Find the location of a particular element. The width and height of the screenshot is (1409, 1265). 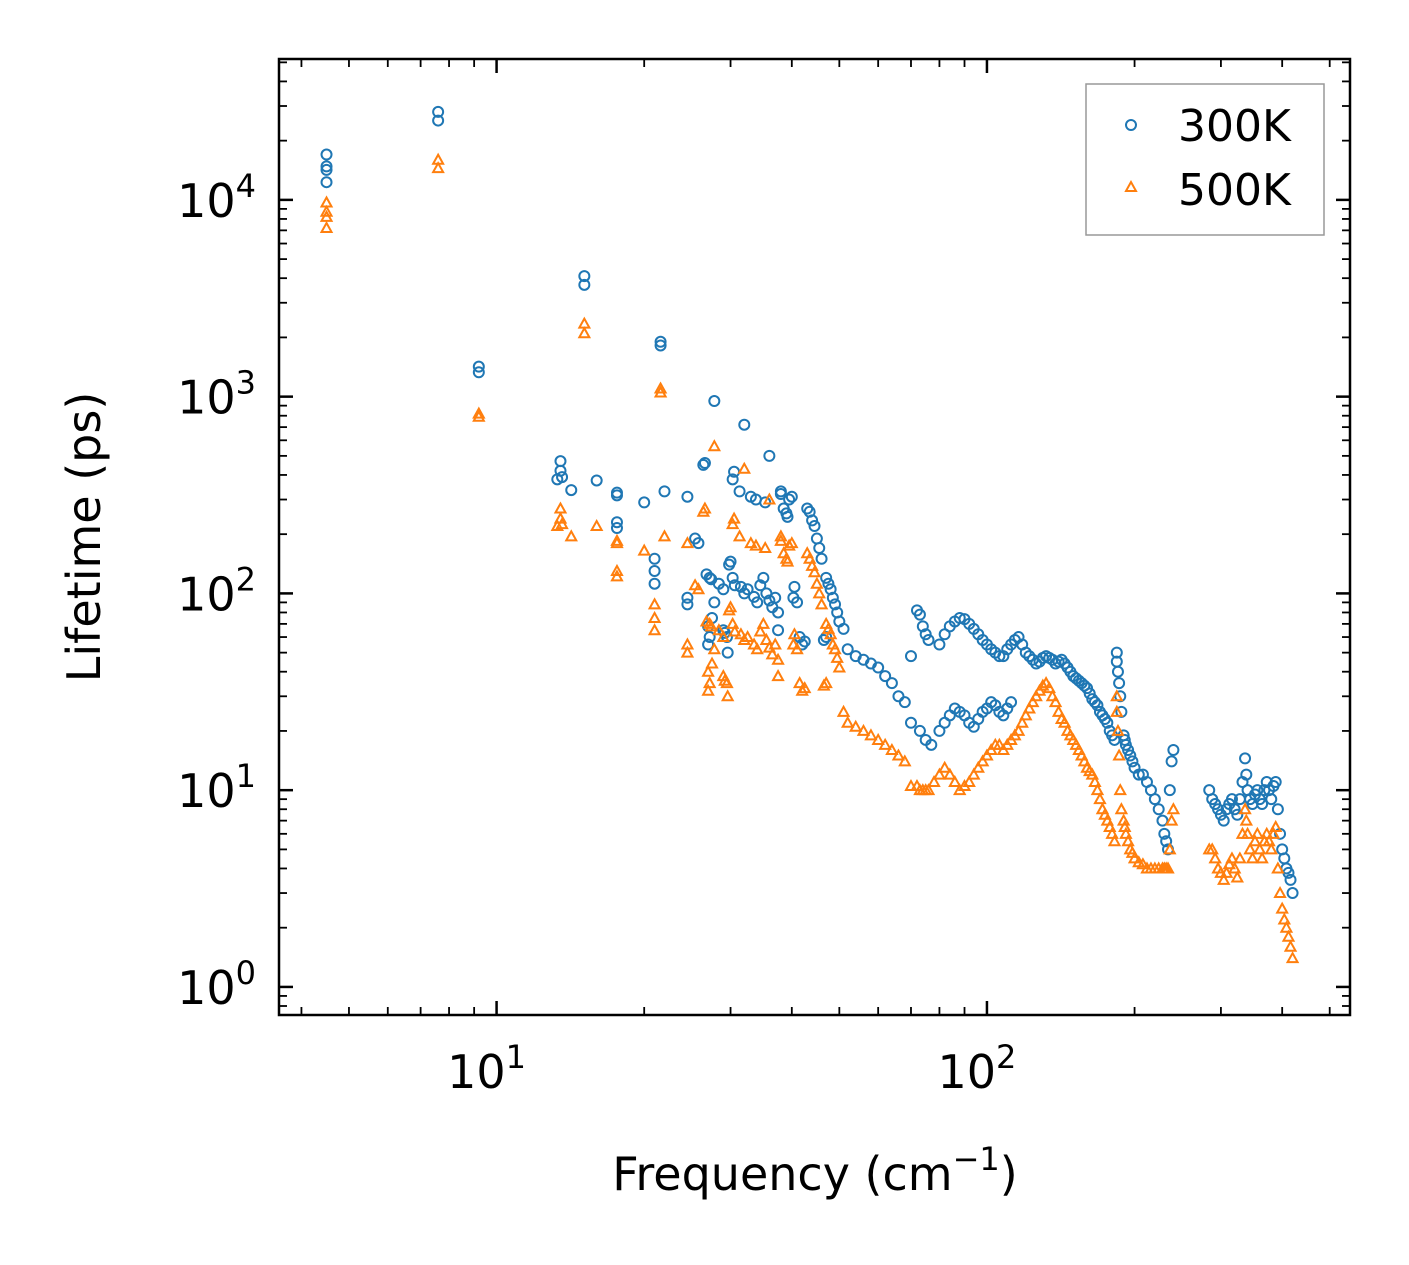

legend-label-300k: 300K is located at coordinates (1235, 126).